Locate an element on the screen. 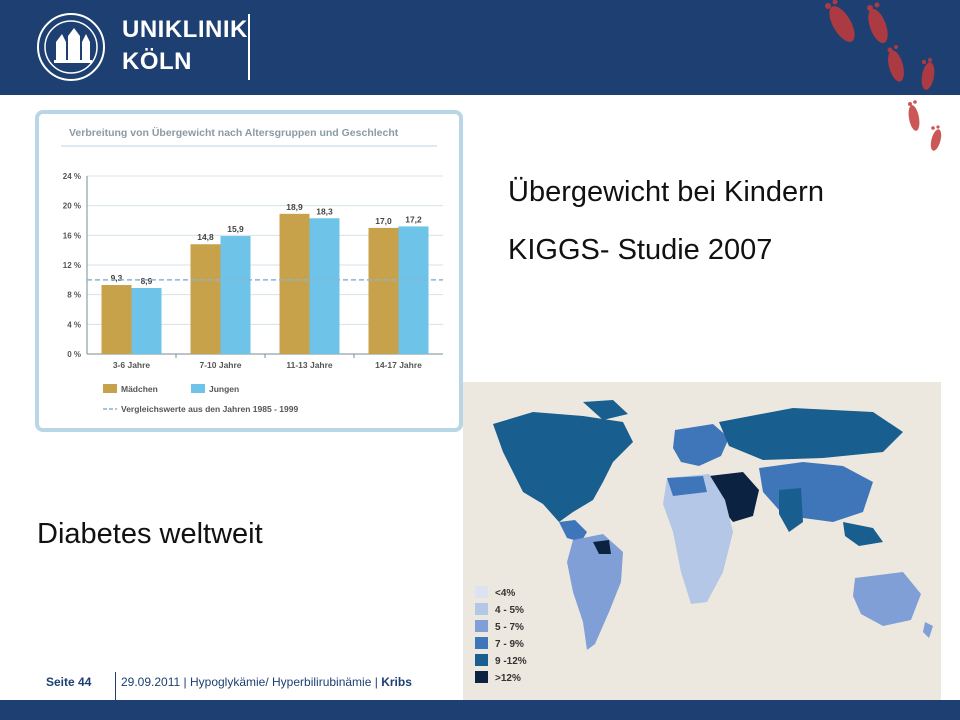 This screenshot has width=960, height=720. map-region-north-asia is located at coordinates (811, 434).